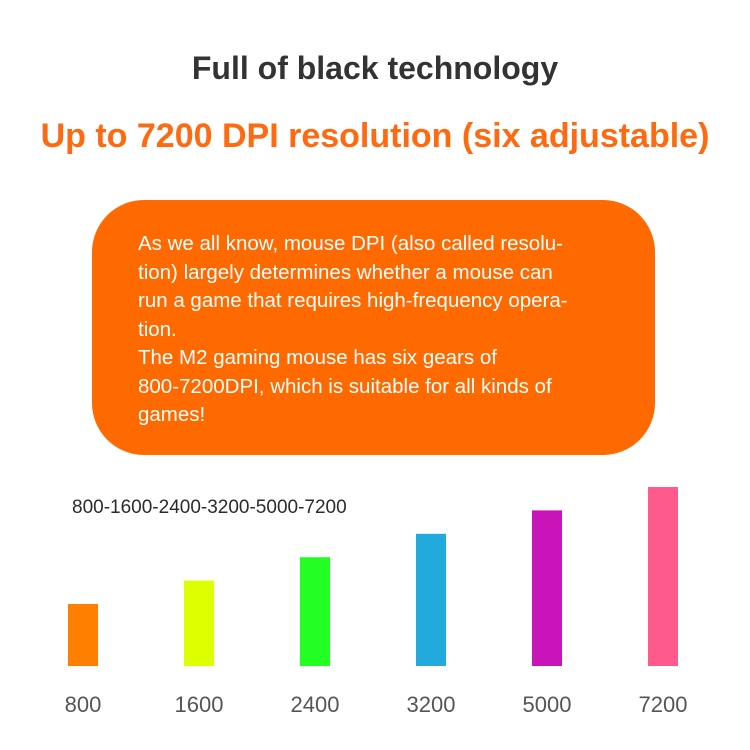 The image size is (750, 750). I want to click on dpi-sequence-label: 800-1600-2400-3200-5000-7200, so click(209, 507).